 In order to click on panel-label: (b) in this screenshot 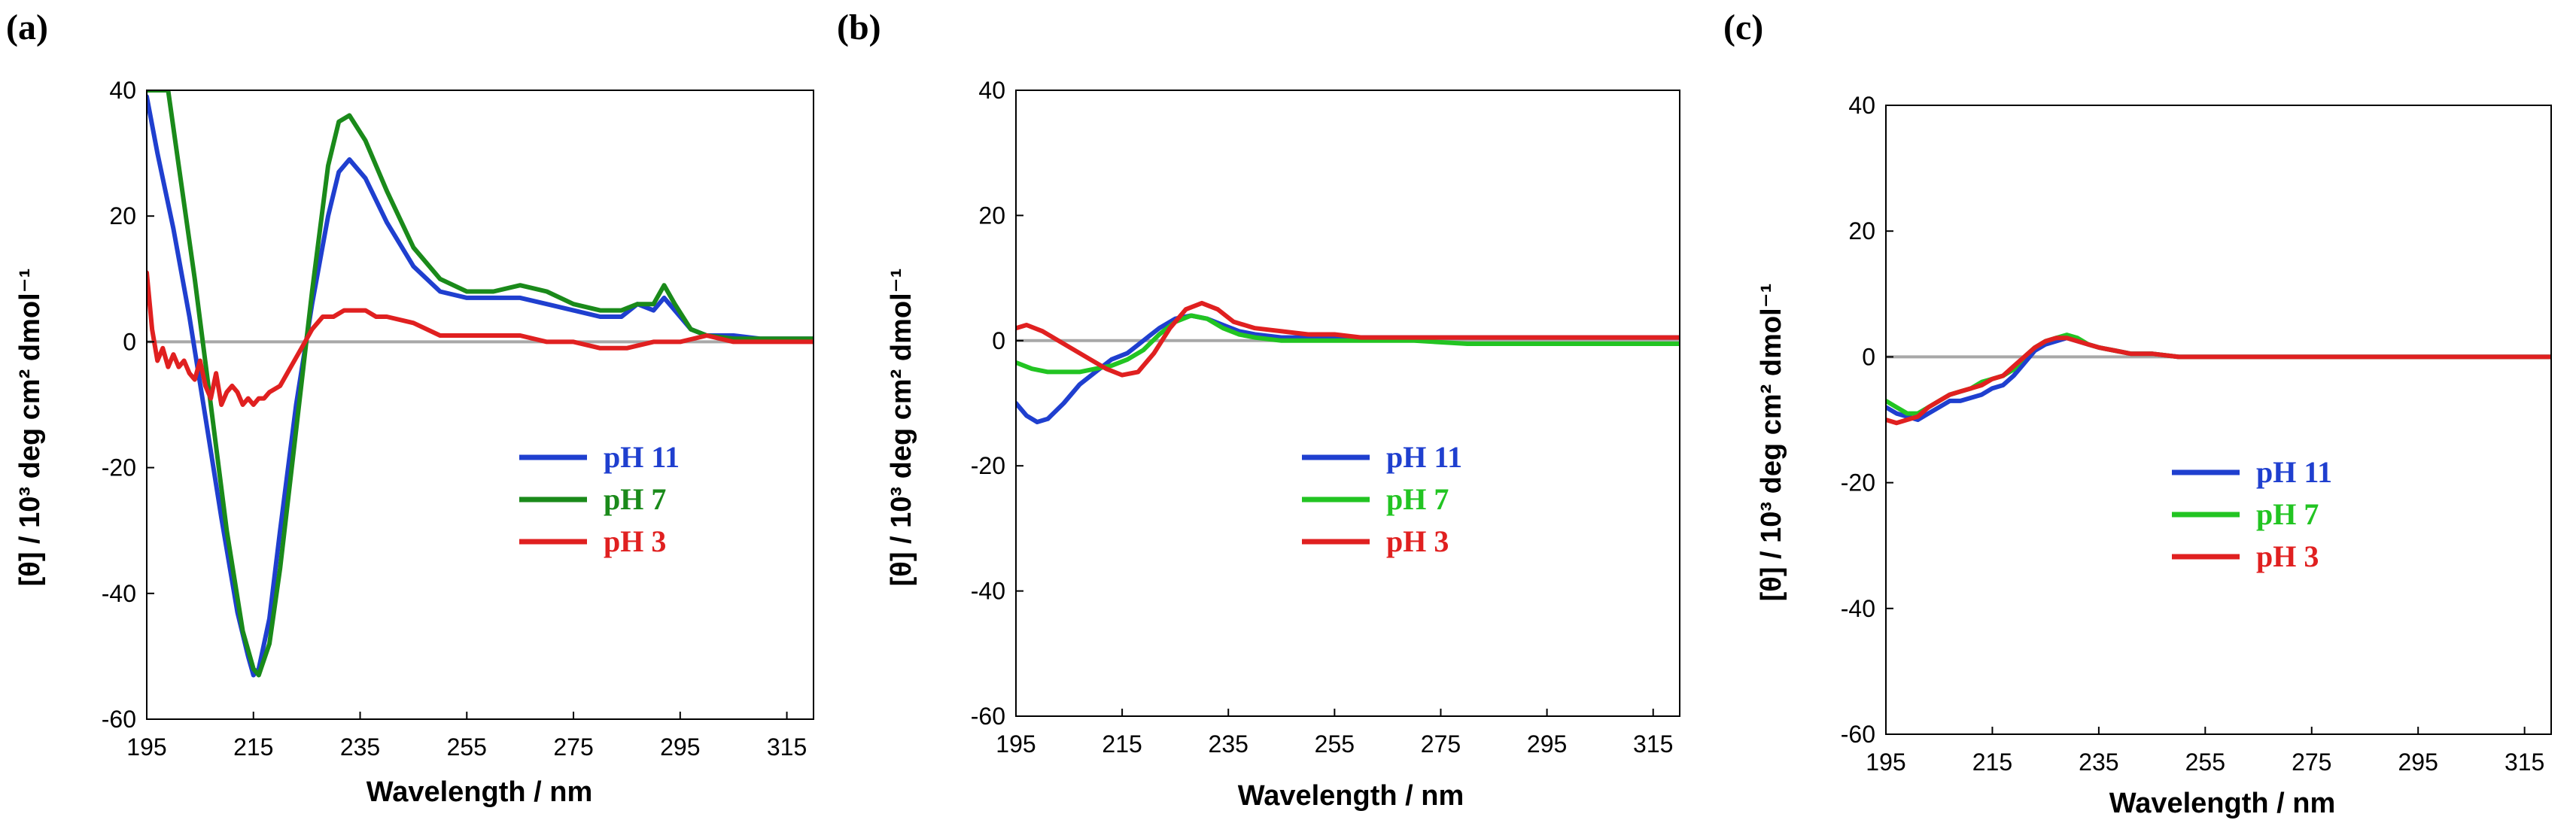, I will do `click(859, 27)`.